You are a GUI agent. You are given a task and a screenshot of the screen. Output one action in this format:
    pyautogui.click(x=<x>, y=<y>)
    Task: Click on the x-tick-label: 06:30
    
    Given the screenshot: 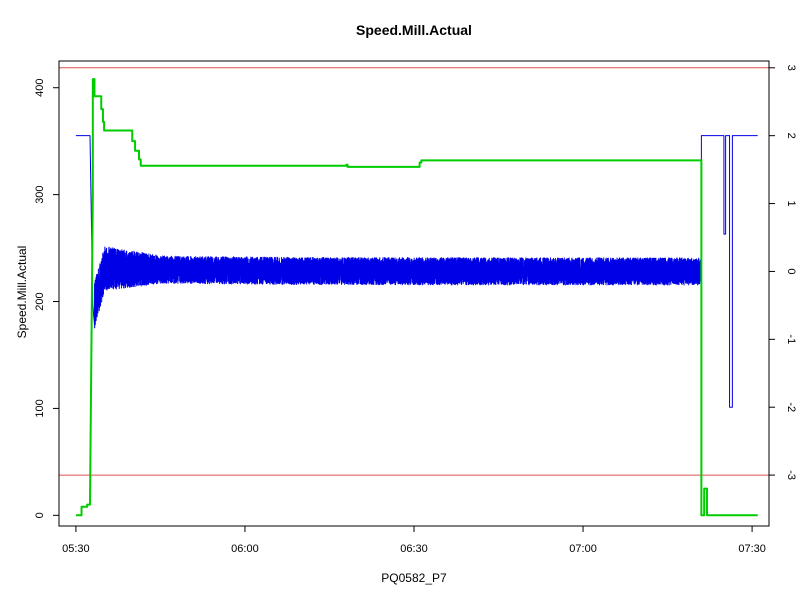 What is the action you would take?
    pyautogui.click(x=414, y=549)
    